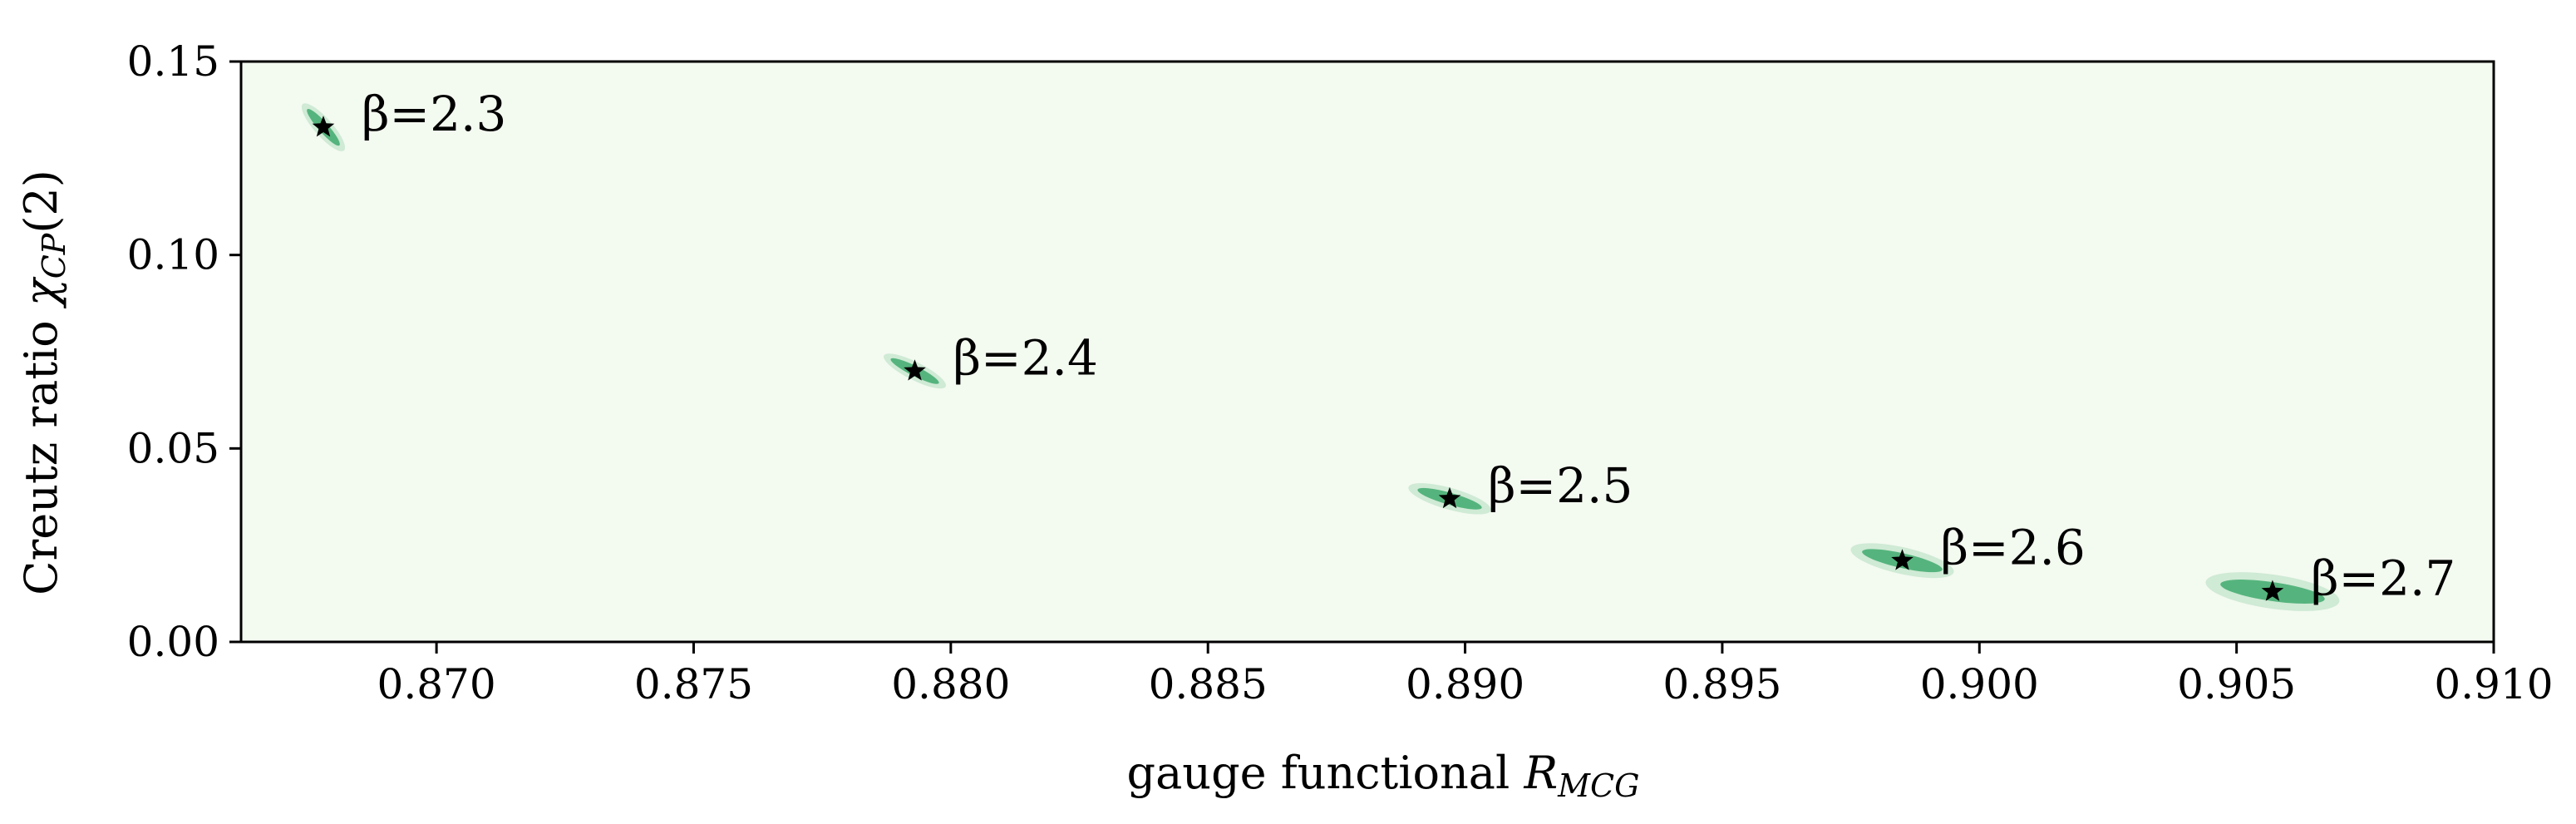 The height and width of the screenshot is (824, 2576). I want to click on y-axis-label: Creutz ratio χCP(2), so click(43, 382).